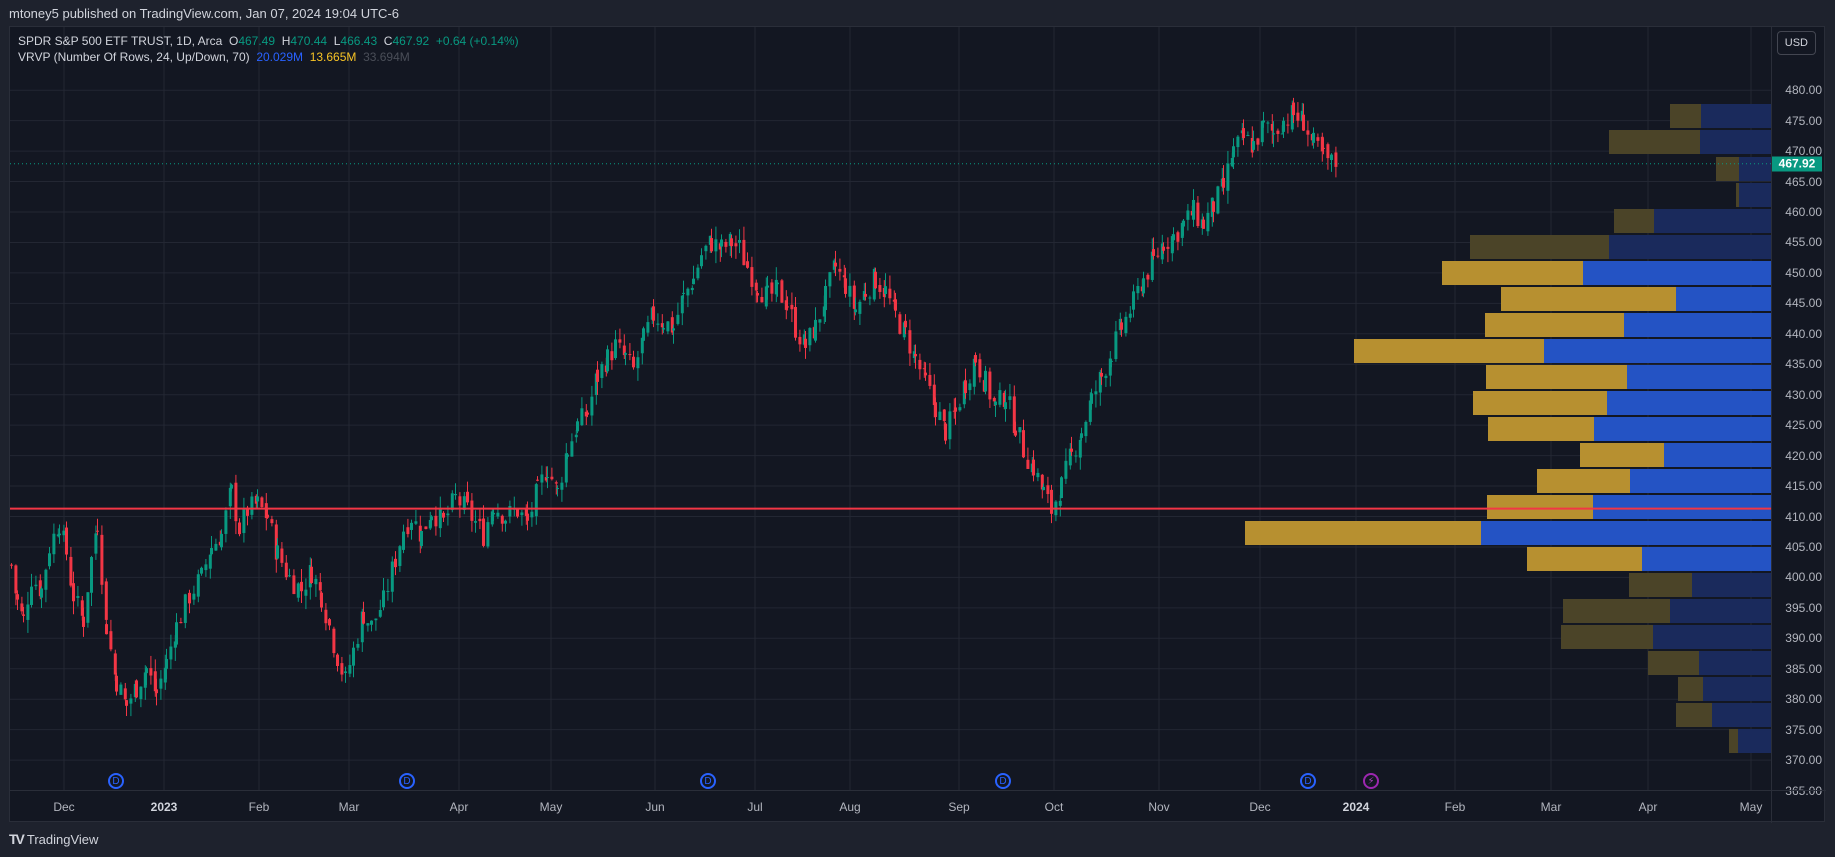 Image resolution: width=1835 pixels, height=857 pixels. What do you see at coordinates (1796, 43) in the screenshot?
I see `currency-button: USD` at bounding box center [1796, 43].